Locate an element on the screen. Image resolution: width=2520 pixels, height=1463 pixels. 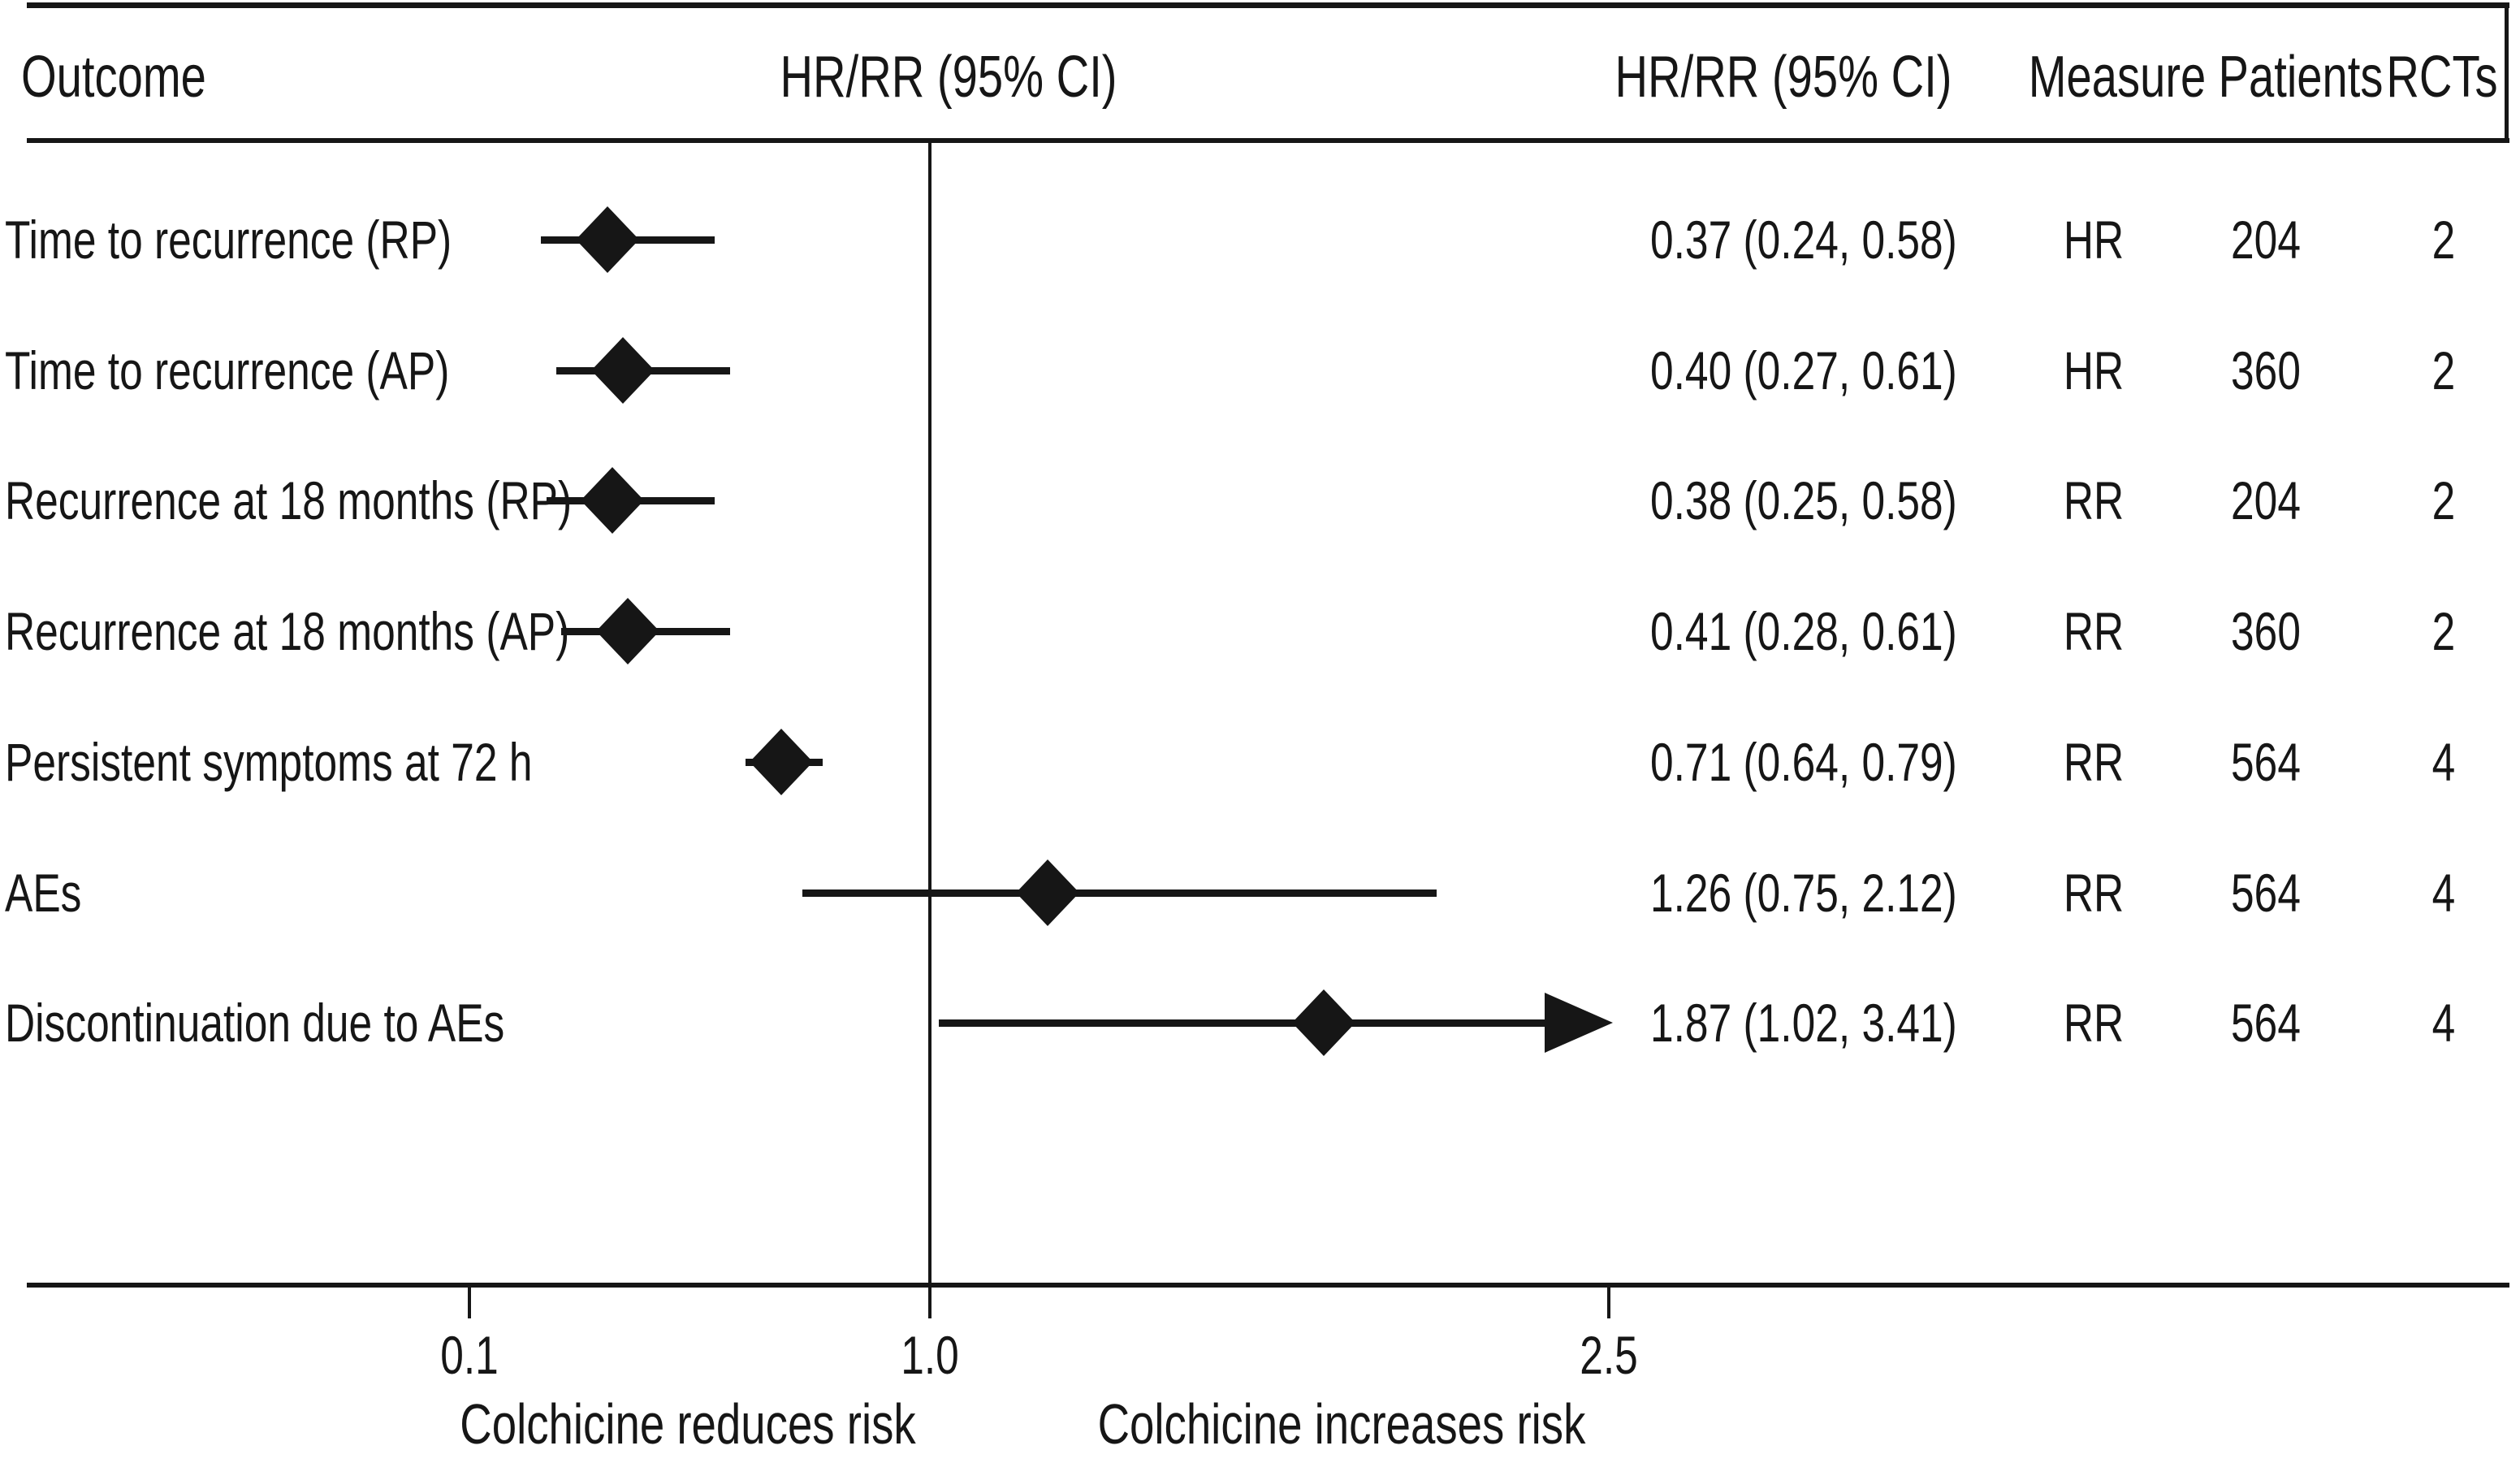
axis-tick-label: 2.5 is located at coordinates (1609, 1355).